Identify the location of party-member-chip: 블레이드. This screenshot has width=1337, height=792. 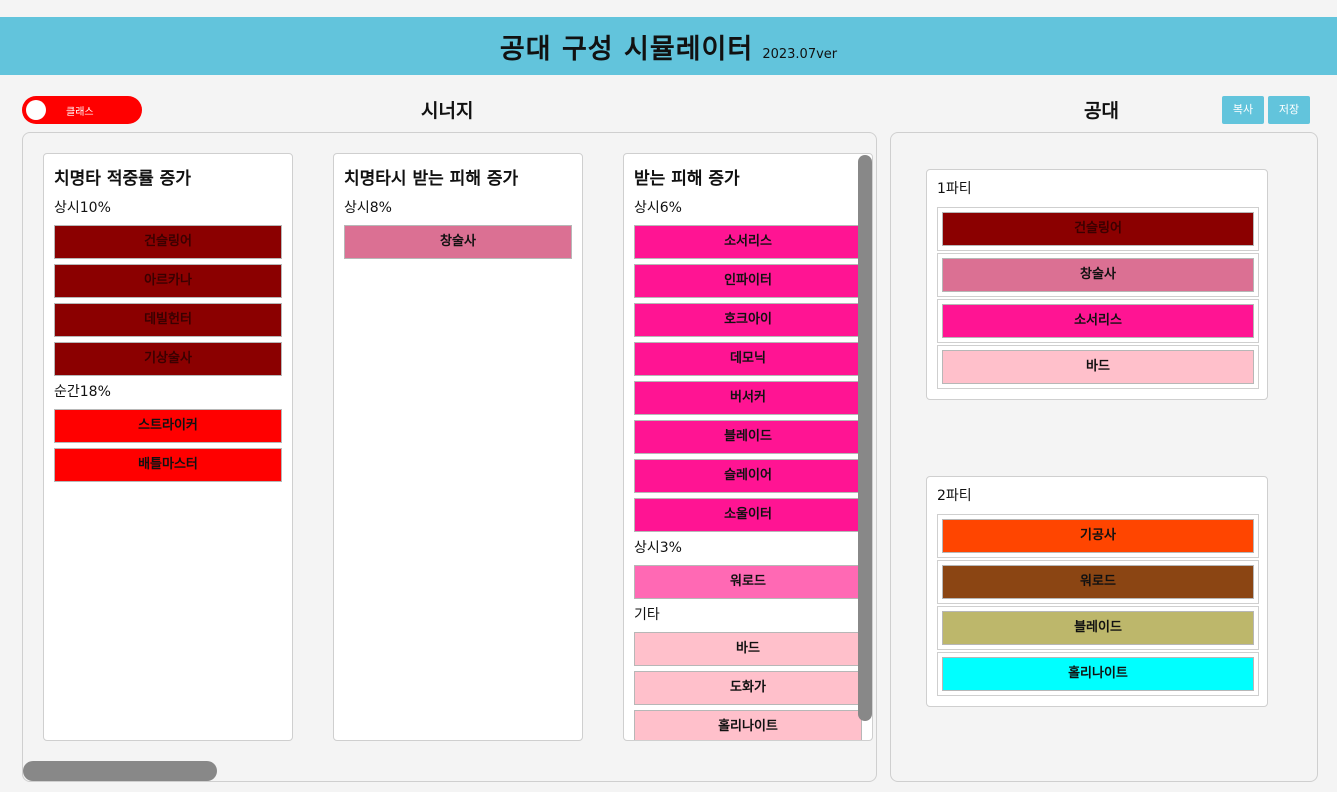
(1098, 628).